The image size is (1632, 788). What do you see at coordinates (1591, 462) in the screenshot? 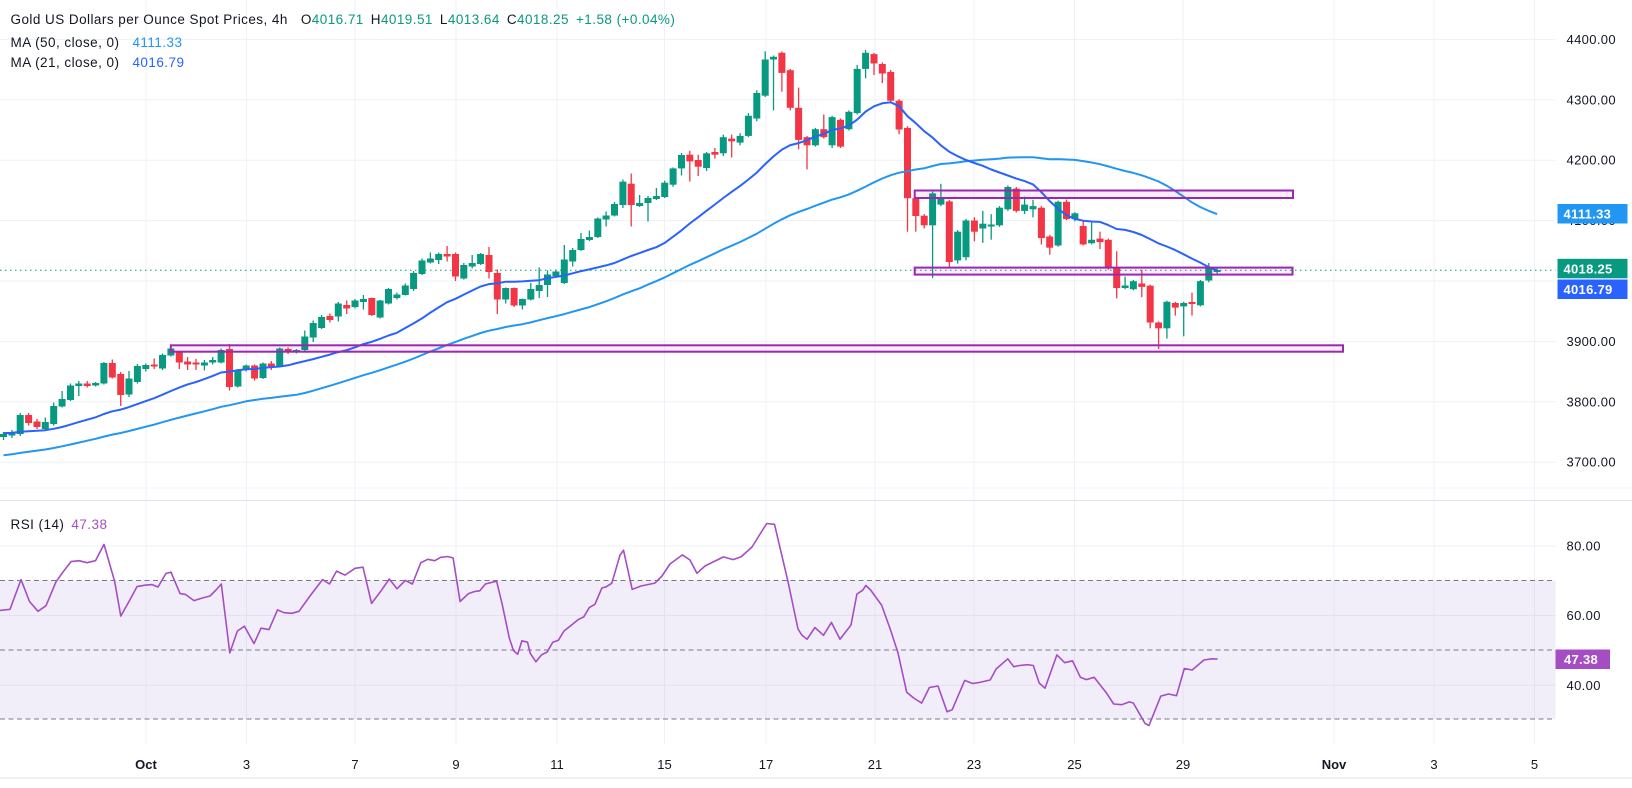
I see `svg-text: 3700.00` at bounding box center [1591, 462].